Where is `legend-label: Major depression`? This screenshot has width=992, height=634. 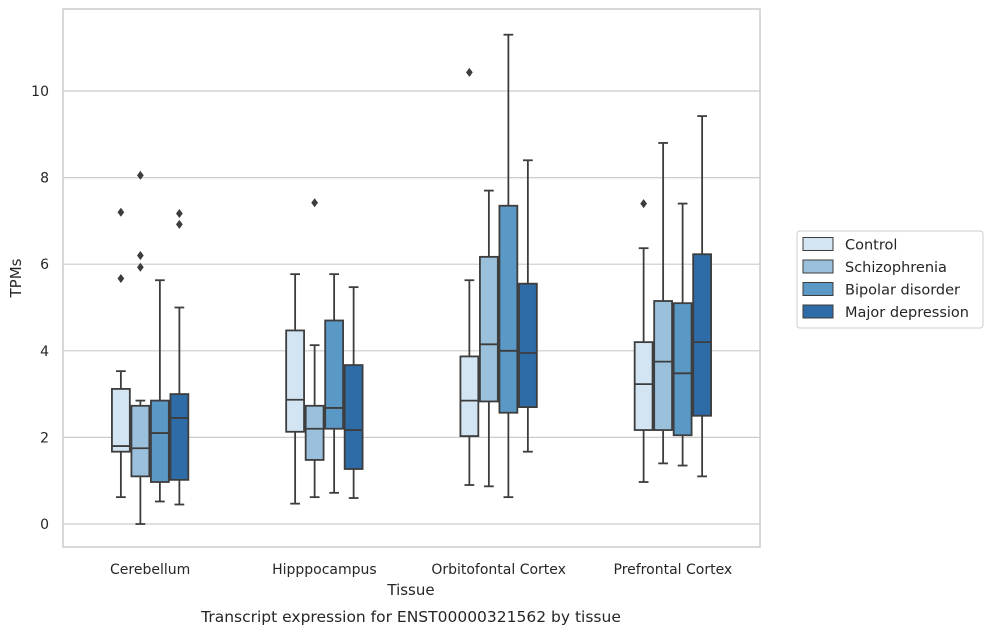
legend-label: Major depression is located at coordinates (907, 313).